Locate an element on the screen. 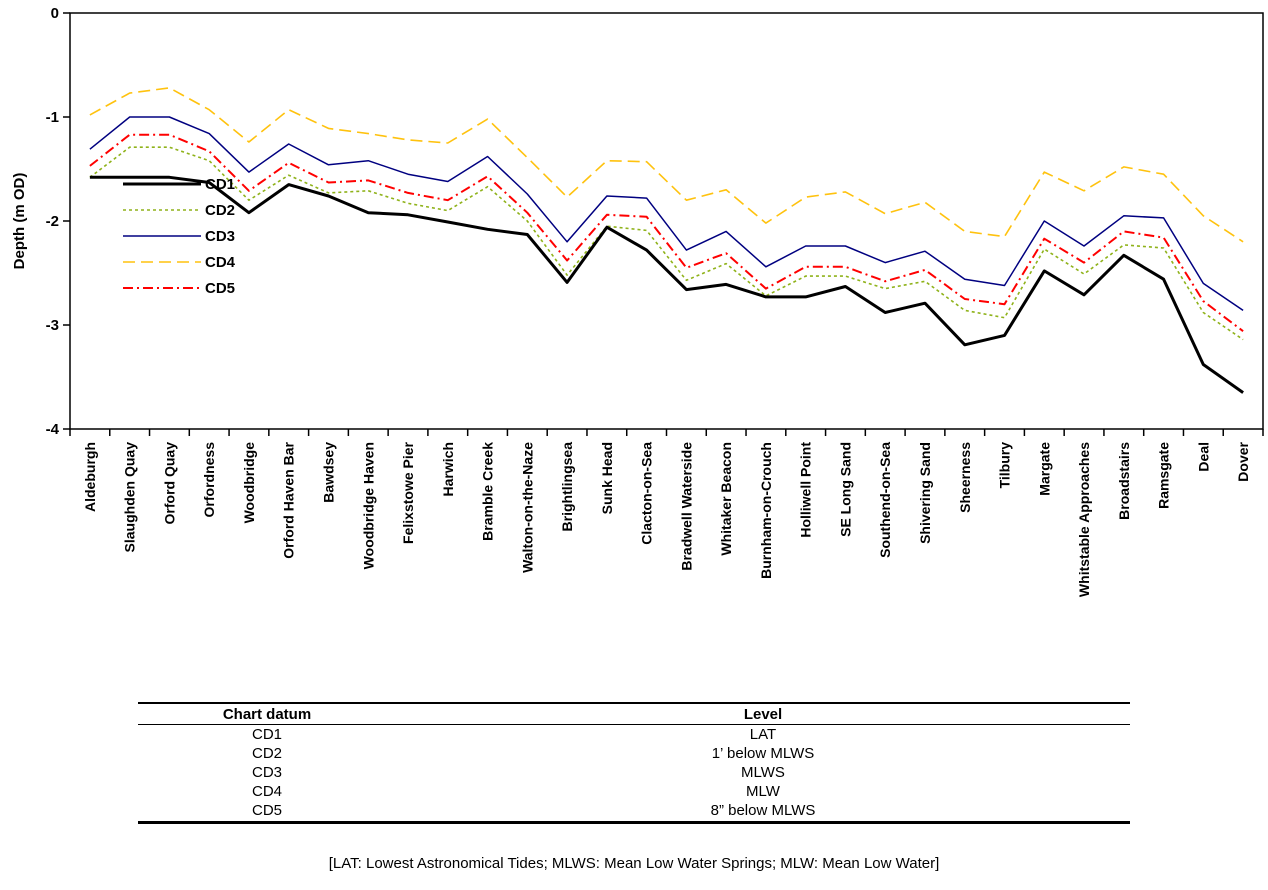 The height and width of the screenshot is (890, 1268). legend-label-cd2: CD2 is located at coordinates (220, 210).